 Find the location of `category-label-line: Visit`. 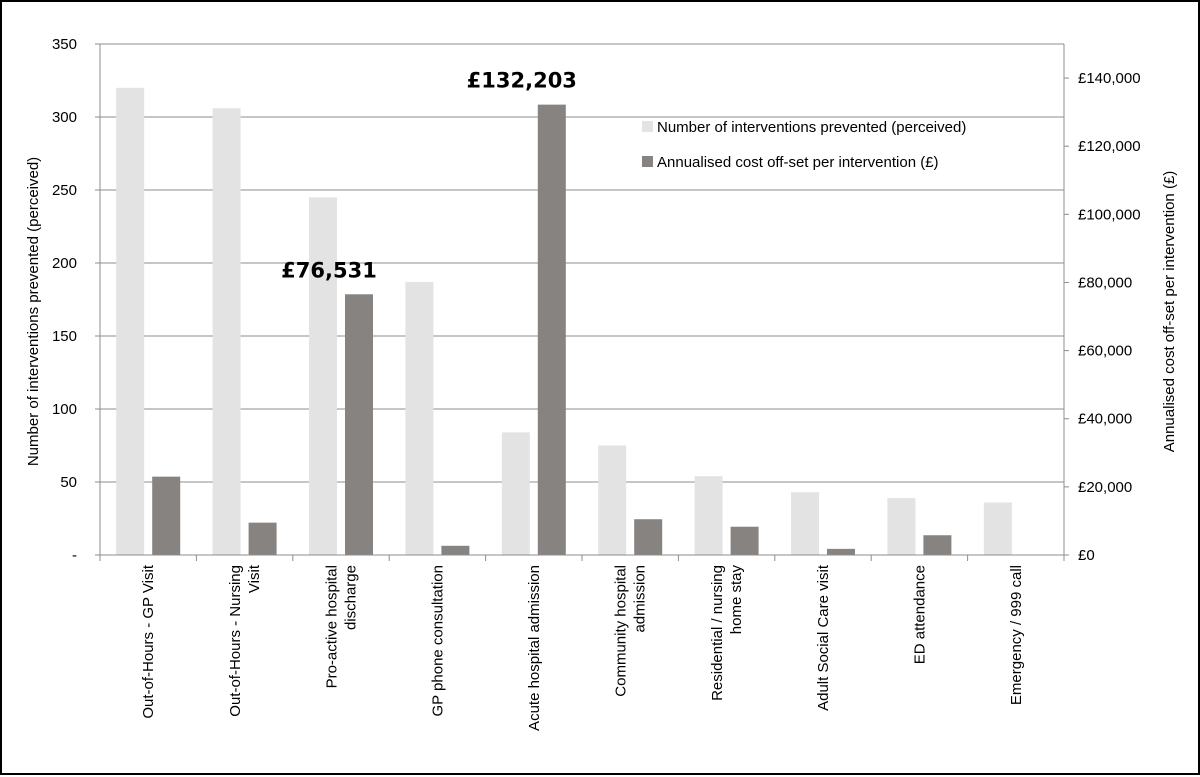

category-label-line: Visit is located at coordinates (254, 578).